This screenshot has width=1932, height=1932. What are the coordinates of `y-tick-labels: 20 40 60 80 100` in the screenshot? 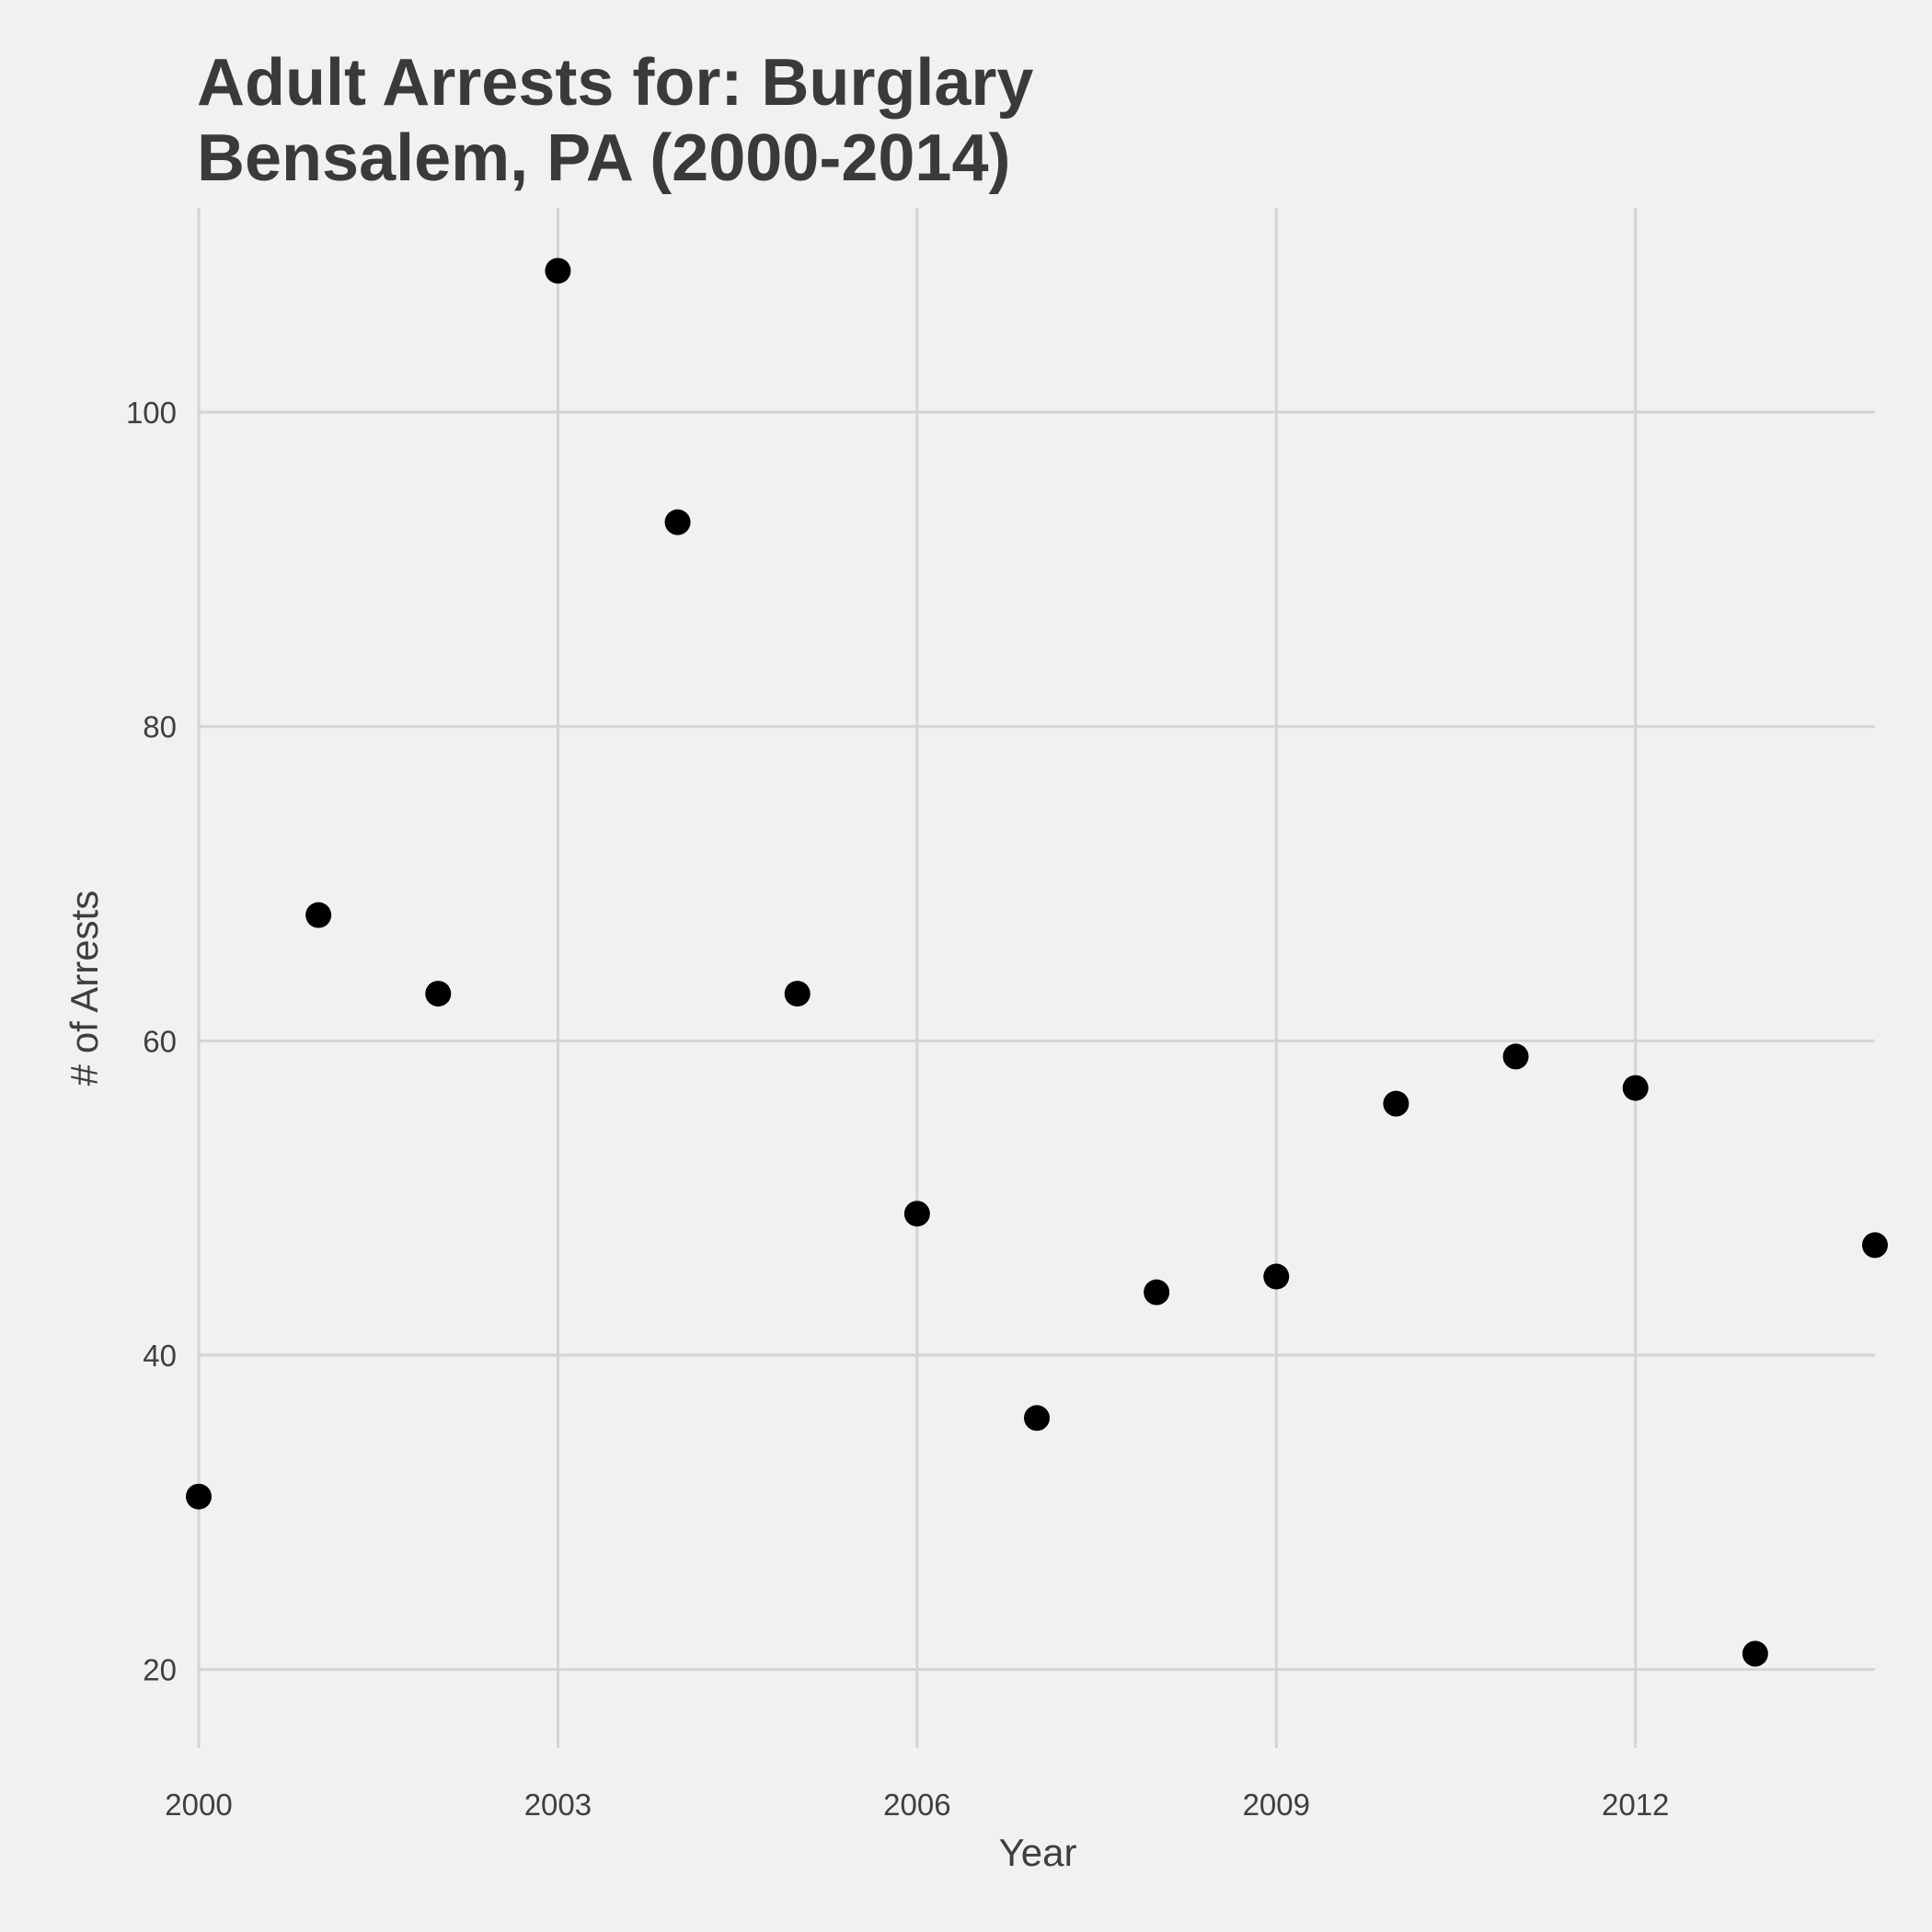 It's located at (151, 1041).